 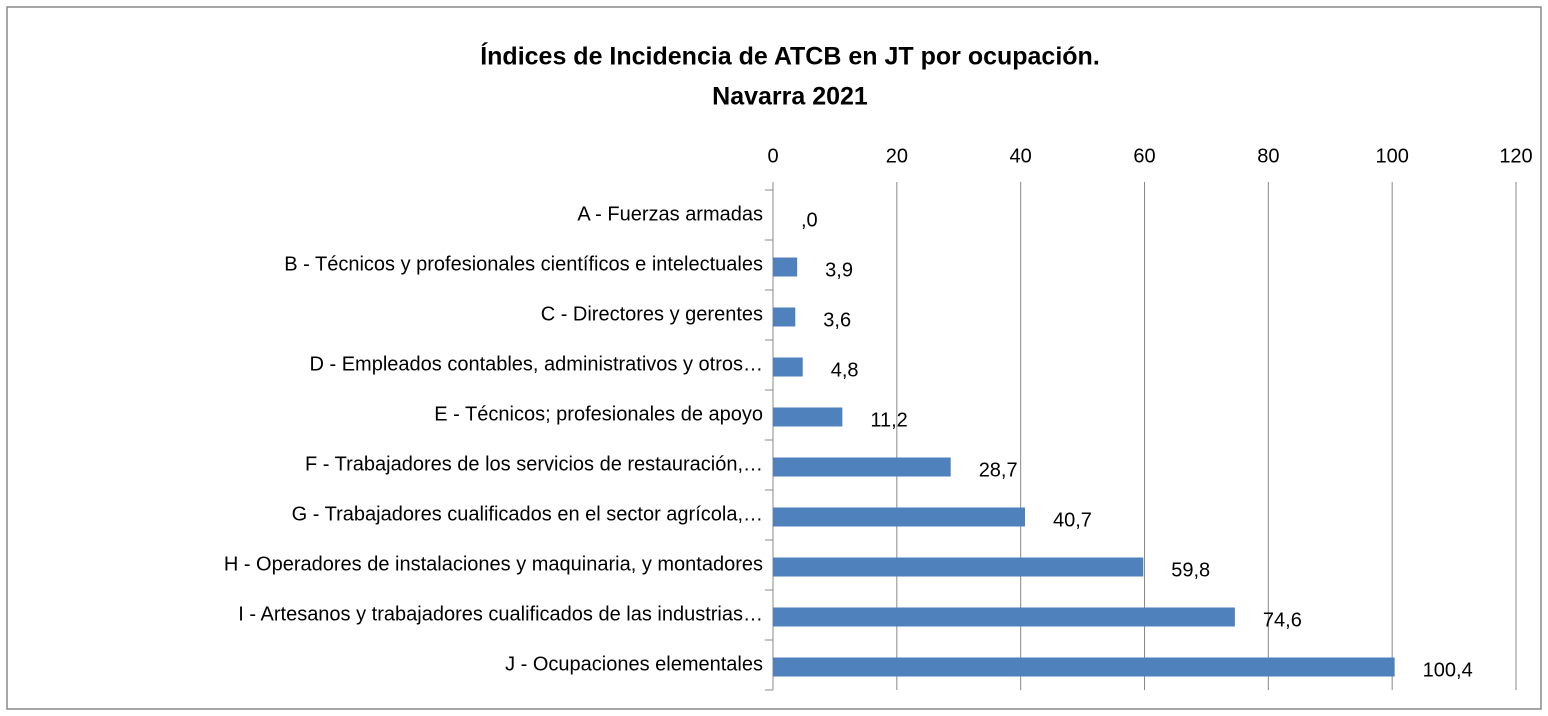 What do you see at coordinates (998, 470) in the screenshot?
I see `data-label: 28,7` at bounding box center [998, 470].